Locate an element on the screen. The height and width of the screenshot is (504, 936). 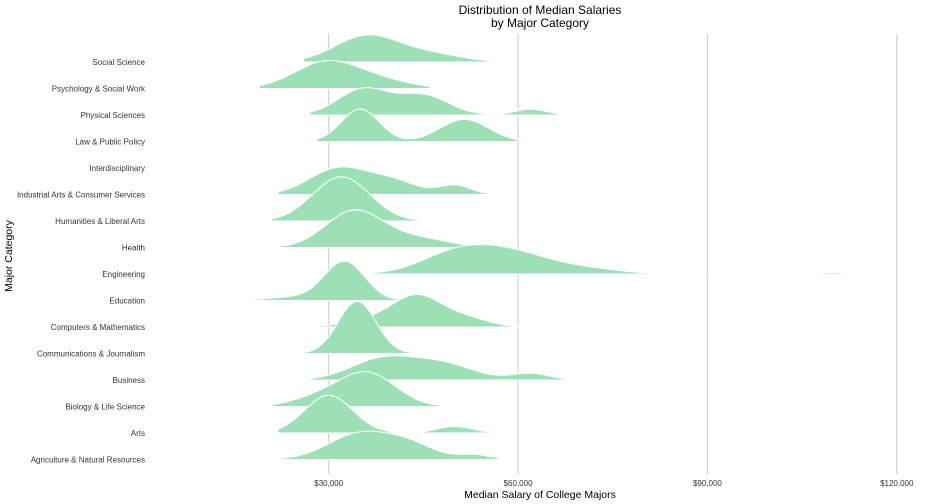
category-label: Communications & Journalism is located at coordinates (91, 354).